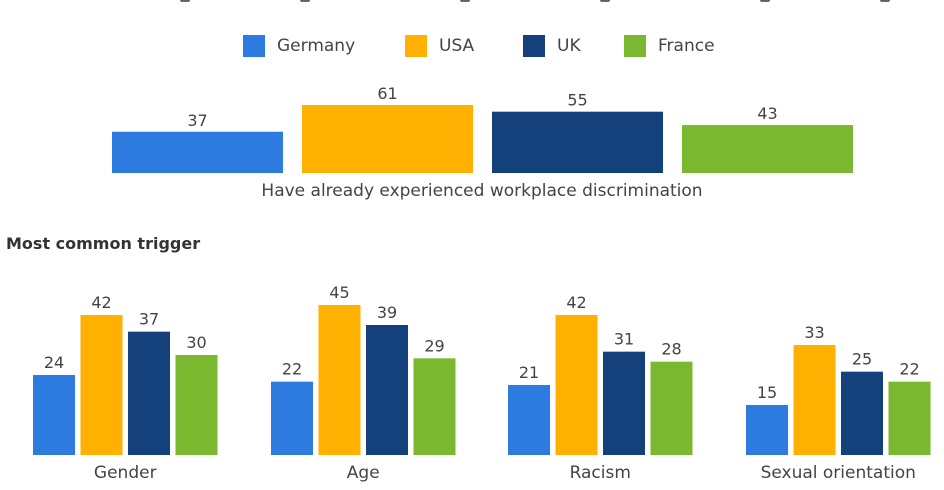  Describe the element at coordinates (600, 473) in the screenshot. I see `category-label-racism: Racism` at that location.